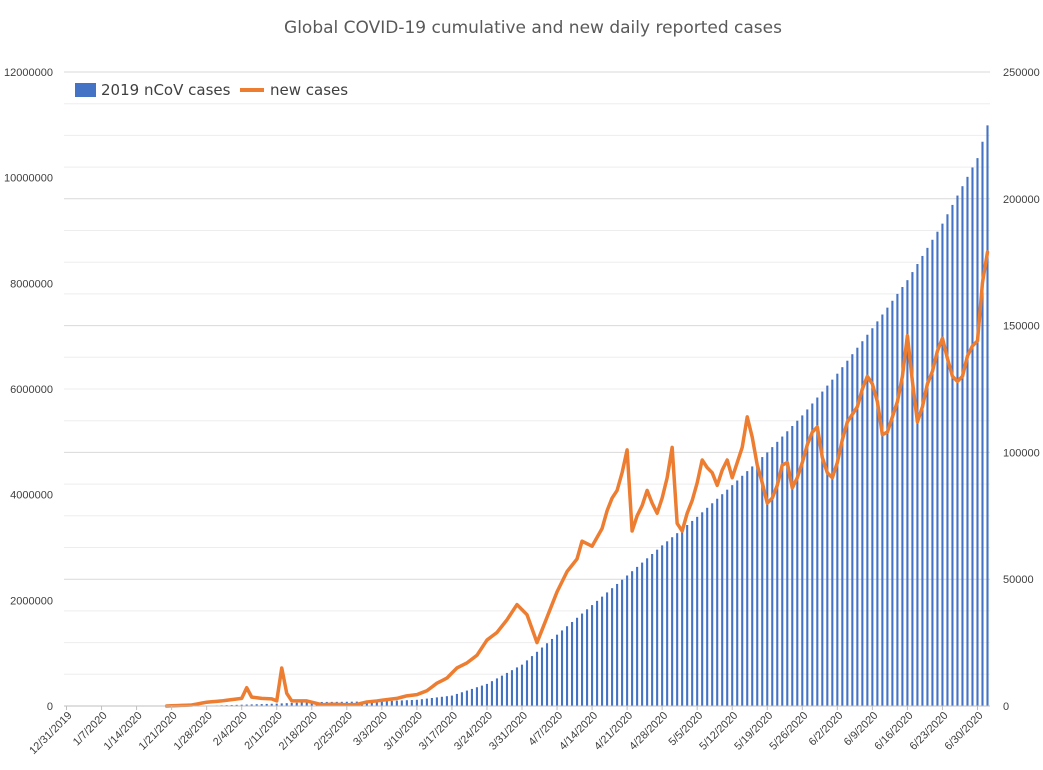 The width and height of the screenshot is (1043, 770). Describe the element at coordinates (50, 733) in the screenshot. I see `x-axis-tick-label: 12/31/2019` at that location.